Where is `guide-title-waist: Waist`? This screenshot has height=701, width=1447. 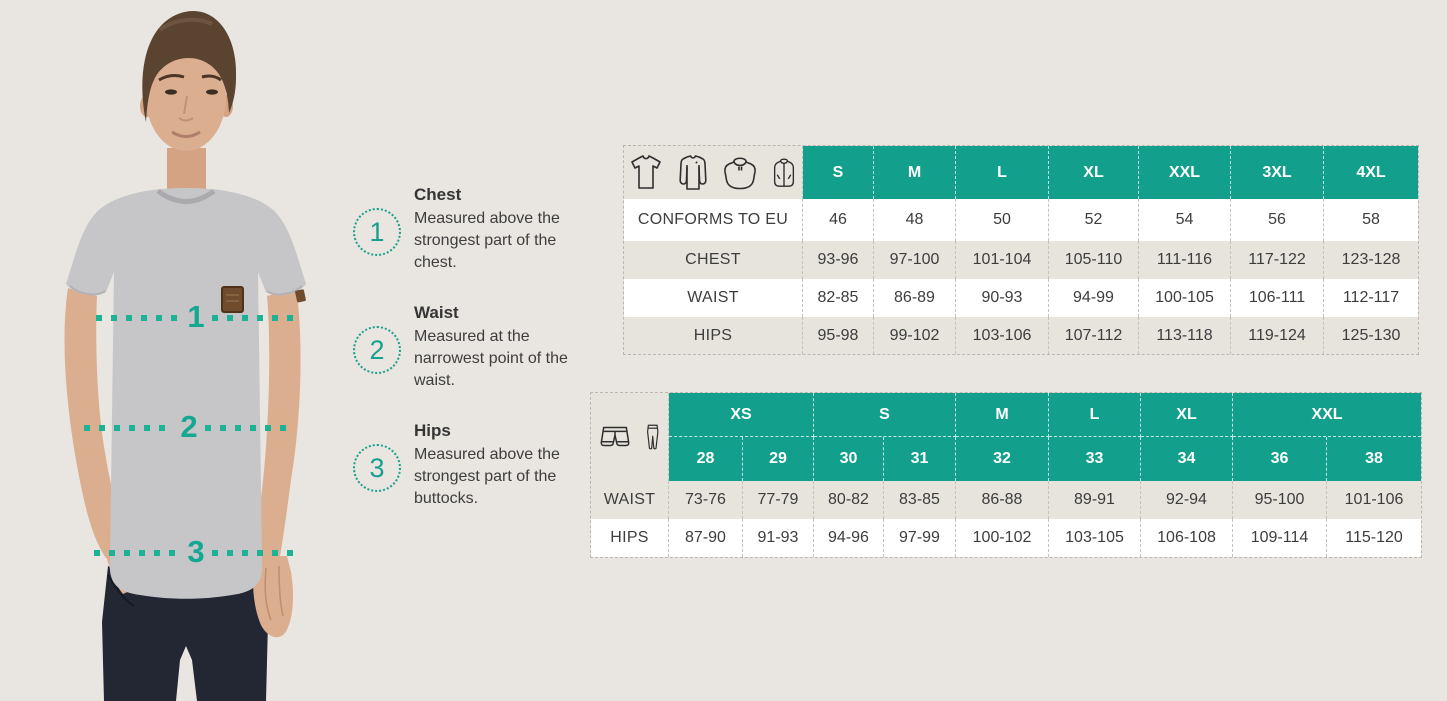
guide-title-waist: Waist is located at coordinates (436, 312).